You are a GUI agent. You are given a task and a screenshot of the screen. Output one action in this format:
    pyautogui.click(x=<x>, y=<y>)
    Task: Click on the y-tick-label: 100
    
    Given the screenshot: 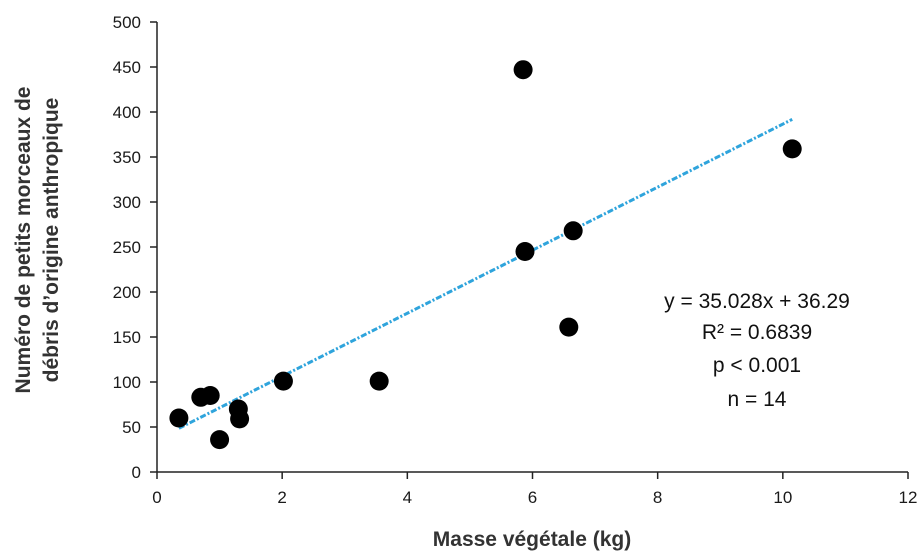 What is the action you would take?
    pyautogui.click(x=127, y=382)
    